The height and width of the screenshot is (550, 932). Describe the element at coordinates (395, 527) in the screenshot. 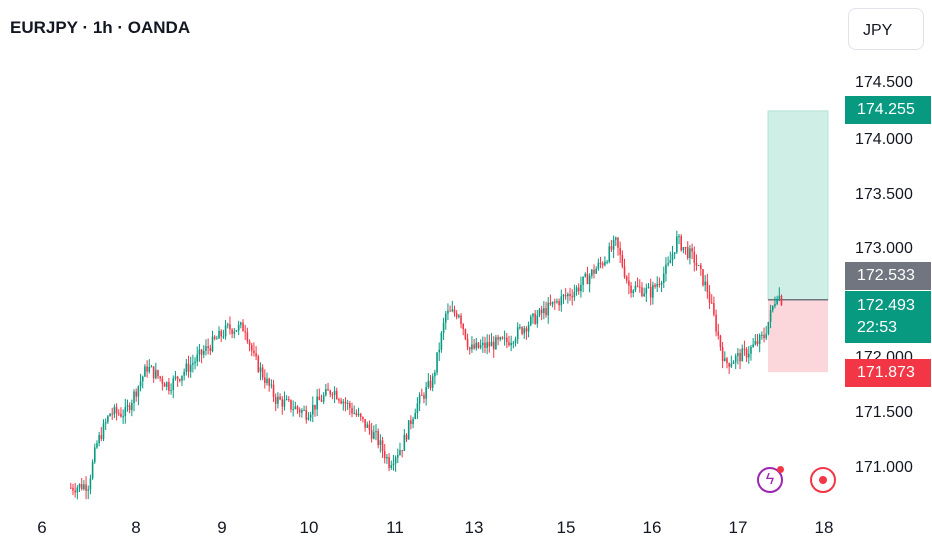

I see `time-label: 11` at that location.